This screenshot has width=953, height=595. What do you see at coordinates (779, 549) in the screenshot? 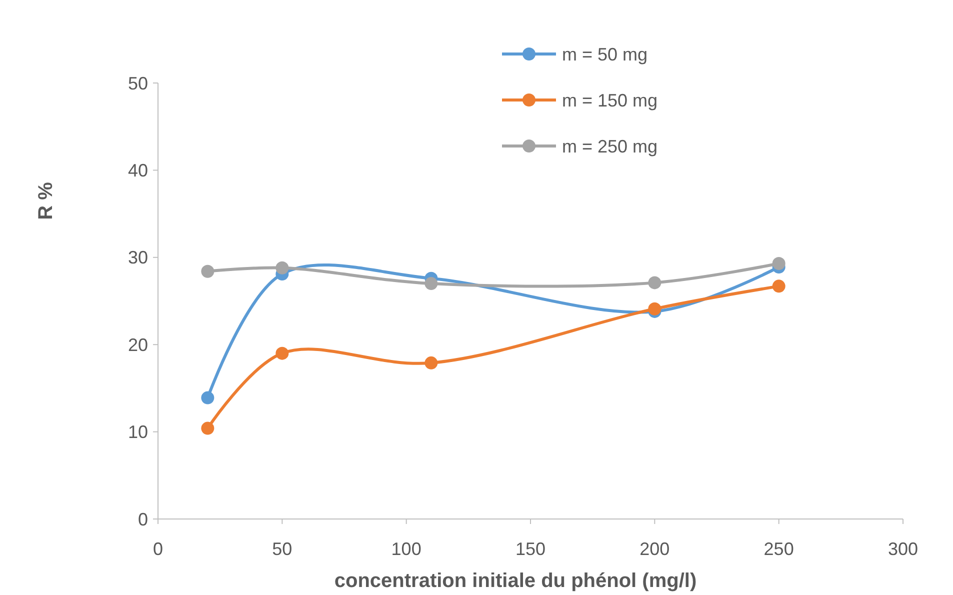
I see `x-tick-label: 250` at bounding box center [779, 549].